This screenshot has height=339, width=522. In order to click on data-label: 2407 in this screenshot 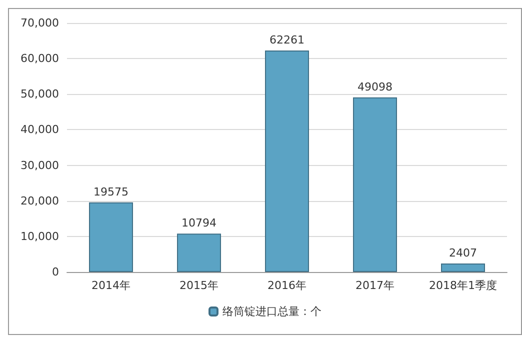, I will do `click(463, 253)`.